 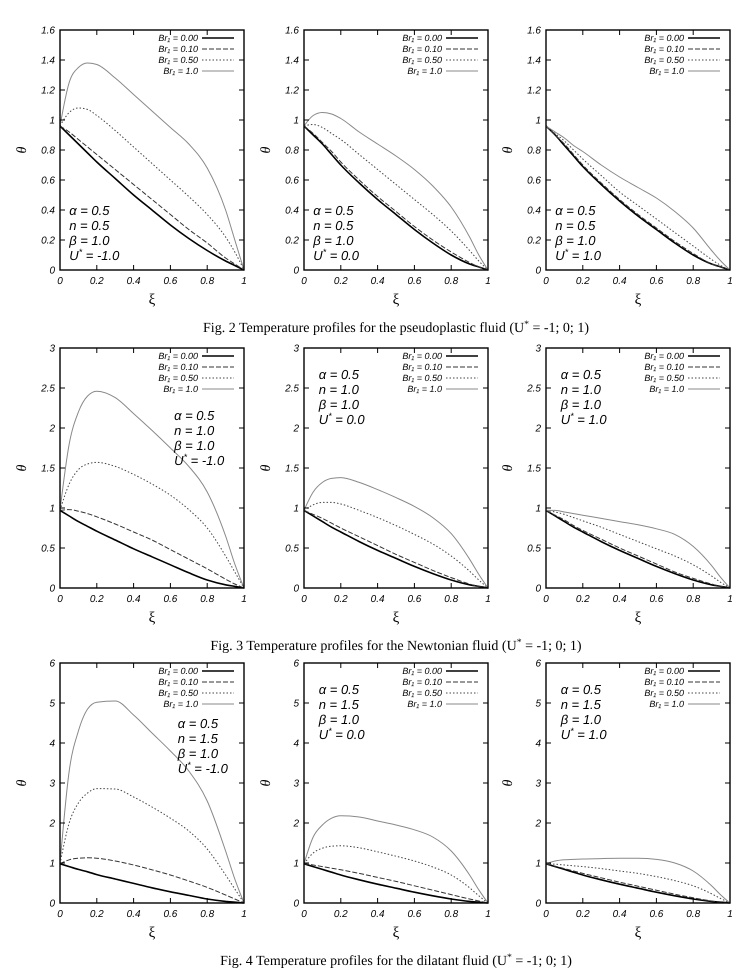 I want to click on y-tick-label: 1.4, so click(x=292, y=61).